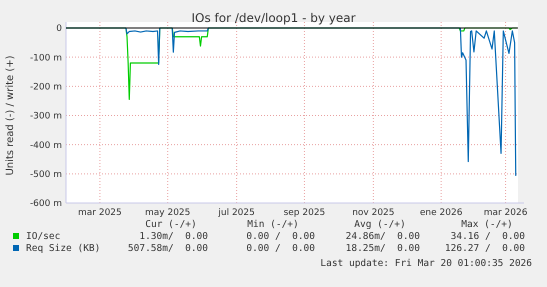 The image size is (547, 287). Describe the element at coordinates (487, 224) in the screenshot. I see `text: Max (-/+)` at that location.